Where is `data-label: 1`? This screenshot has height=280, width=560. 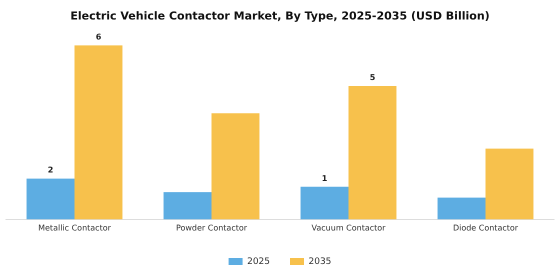
data-label: 1 is located at coordinates (325, 178).